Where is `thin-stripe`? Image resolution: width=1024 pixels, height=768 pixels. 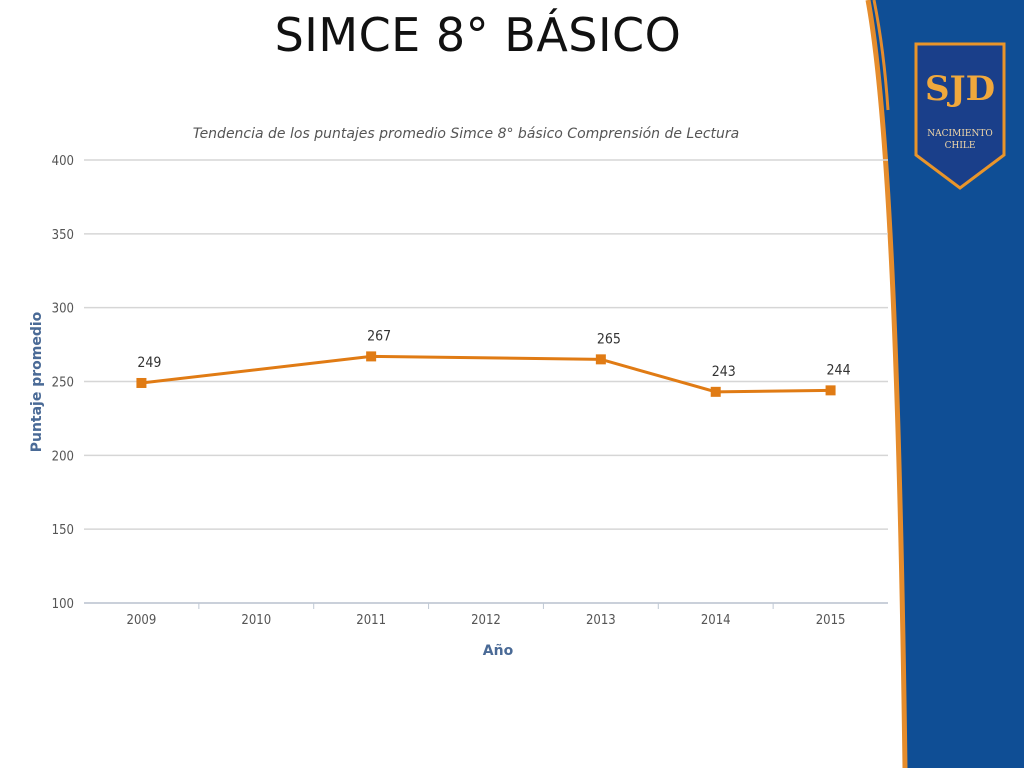
thin-stripe is located at coordinates (881, 55).